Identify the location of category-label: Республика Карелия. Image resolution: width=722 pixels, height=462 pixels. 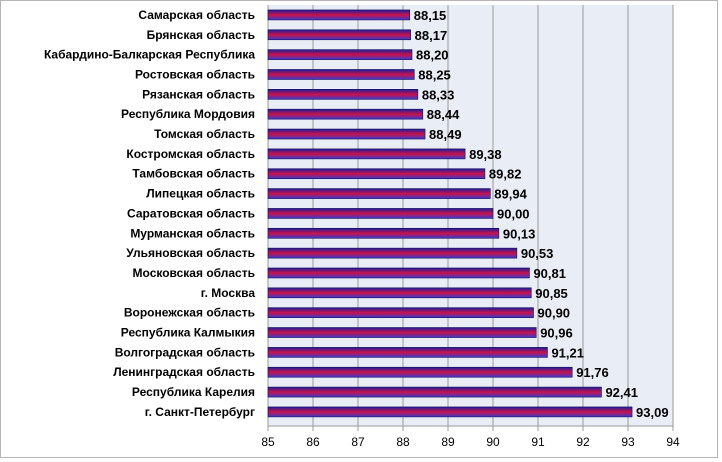
(193, 392).